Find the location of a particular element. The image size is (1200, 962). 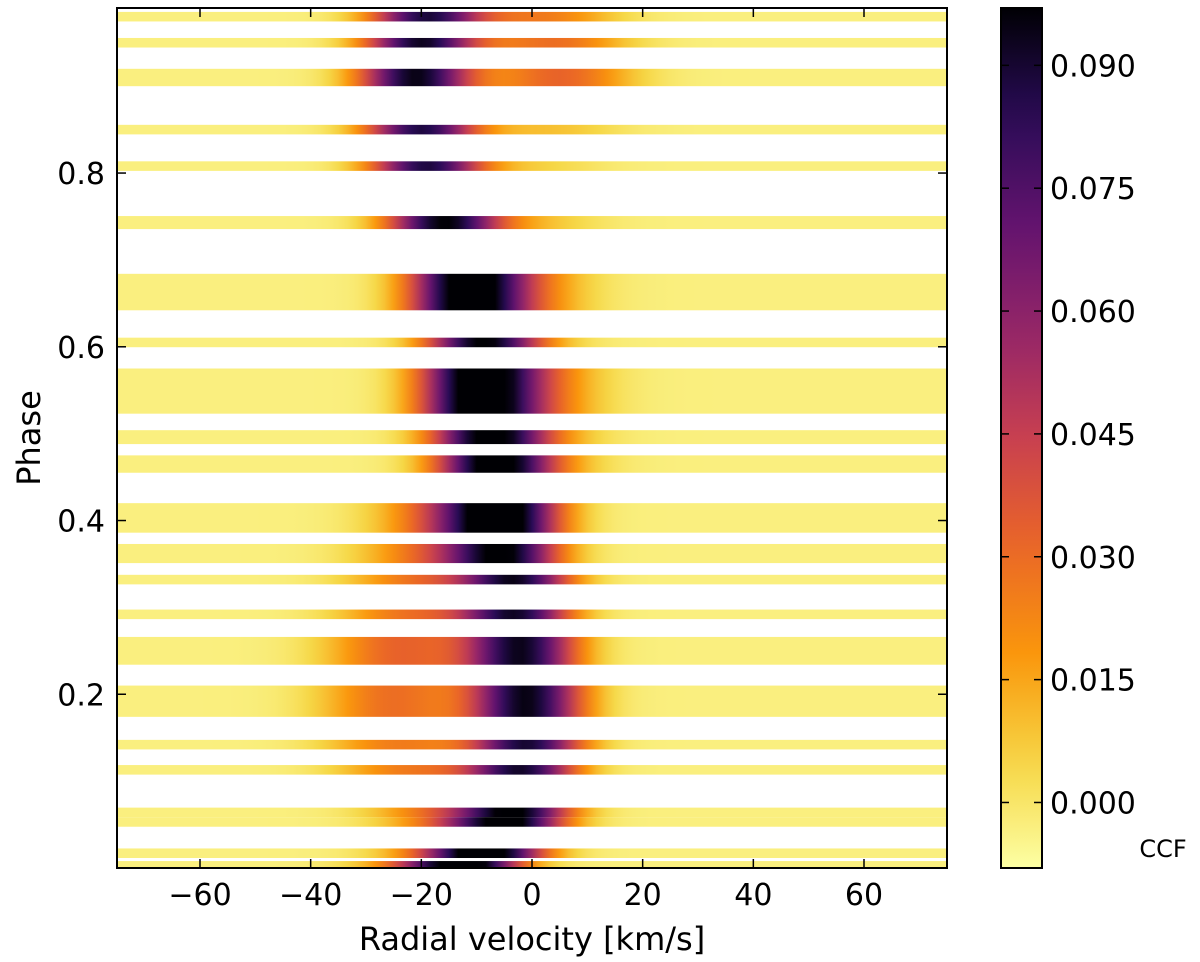

colorbar-label: CCF is located at coordinates (1162, 849).